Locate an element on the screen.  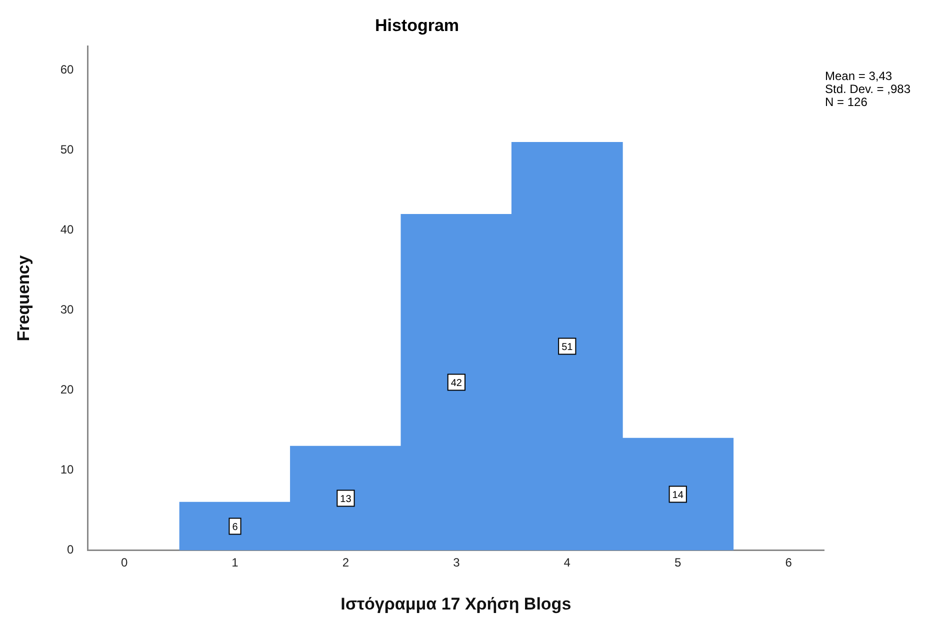
text: Mean = 3,43 Std. Dev. = ,983 N = 126 is located at coordinates (867, 89).